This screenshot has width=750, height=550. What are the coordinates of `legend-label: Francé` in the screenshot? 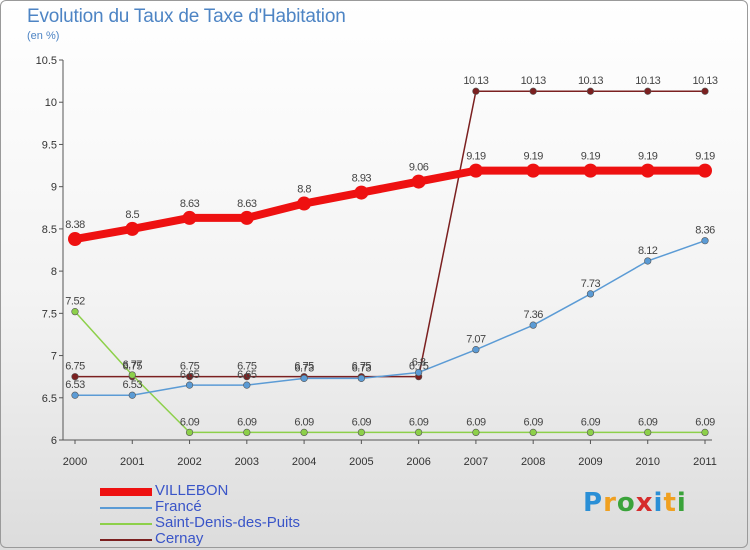 It's located at (178, 506).